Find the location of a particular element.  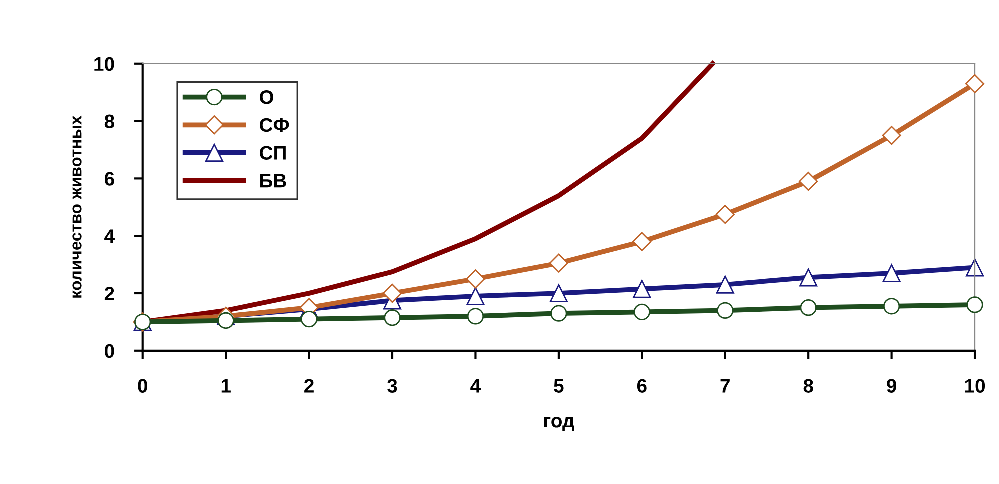

y-axis-title: количество животных is located at coordinates (77, 207).